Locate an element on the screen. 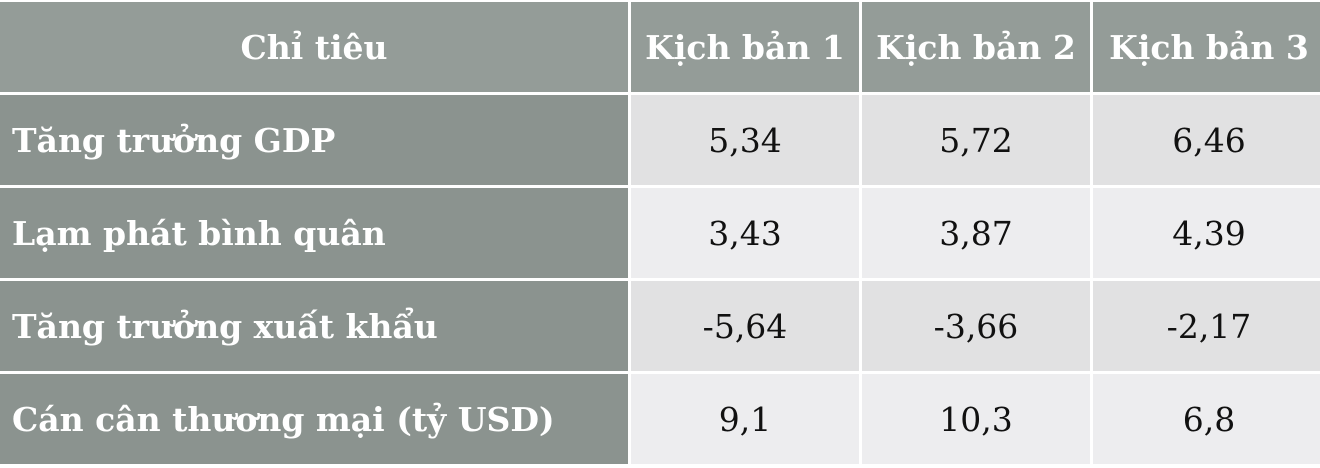 The height and width of the screenshot is (468, 1320). header-cell: Kịch bản 1 is located at coordinates (745, 47).